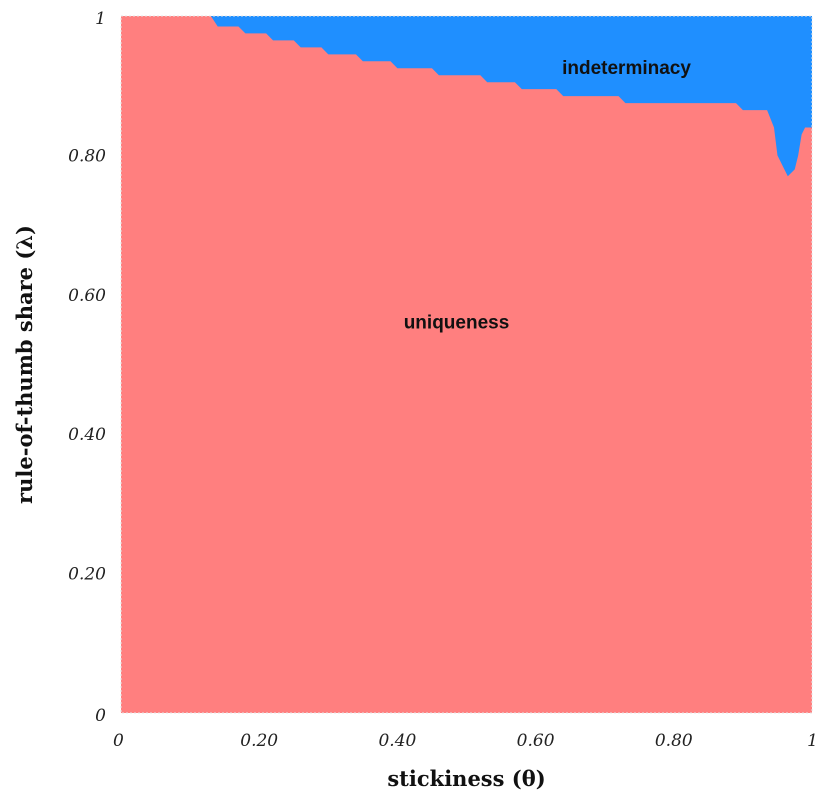 This screenshot has width=821, height=801. I want to click on x-tick-labels: 0 0.20 0.40 0.60 0.80 1, so click(465, 741).